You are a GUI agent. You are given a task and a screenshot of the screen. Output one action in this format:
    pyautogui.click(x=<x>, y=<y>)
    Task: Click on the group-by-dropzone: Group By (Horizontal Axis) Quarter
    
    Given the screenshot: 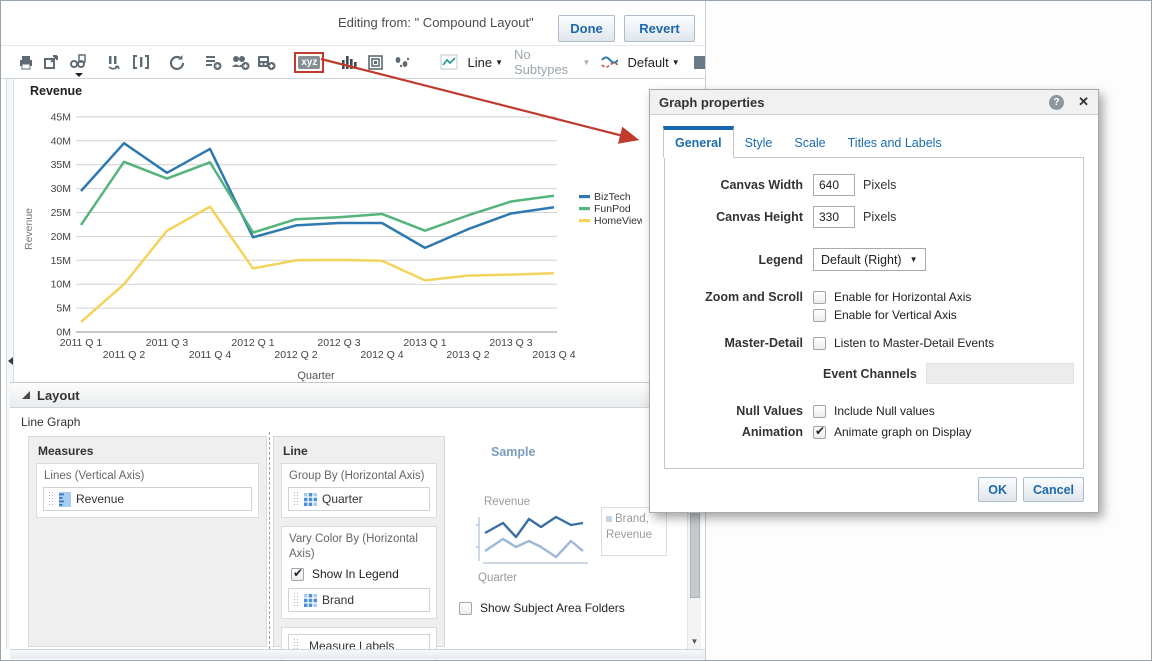 What is the action you would take?
    pyautogui.click(x=359, y=491)
    